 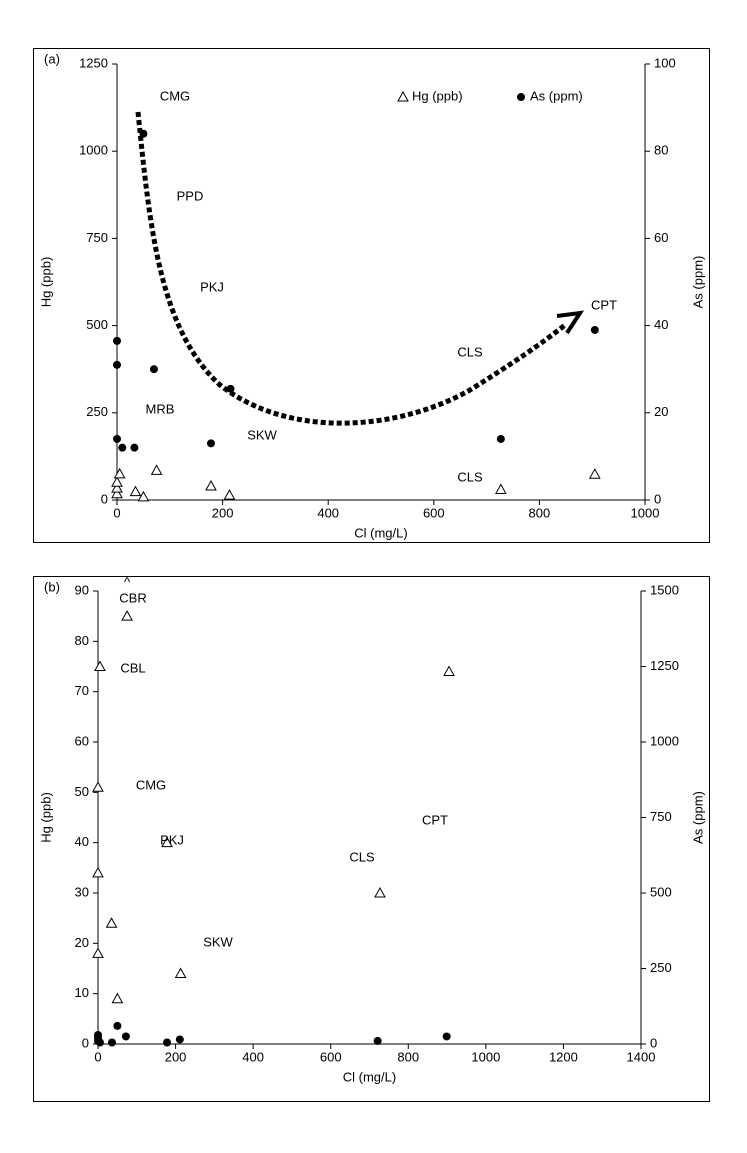 I want to click on x-tick-label: 1200, so click(x=563, y=1056).